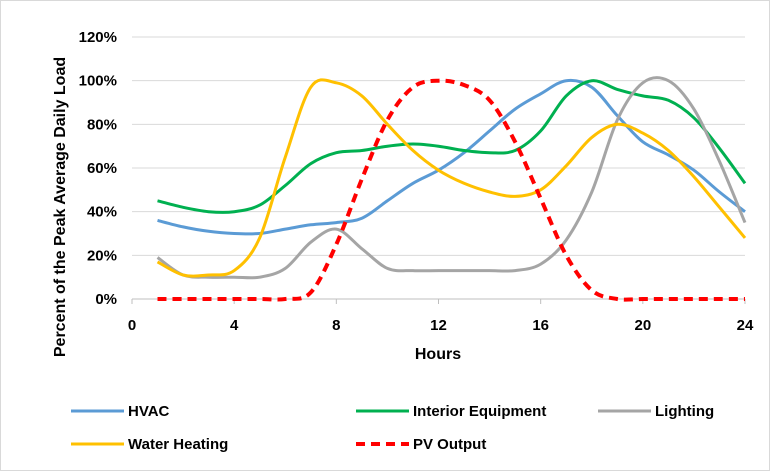 The width and height of the screenshot is (770, 471). What do you see at coordinates (149, 411) in the screenshot?
I see `legend-label-hvac: HVAC` at bounding box center [149, 411].